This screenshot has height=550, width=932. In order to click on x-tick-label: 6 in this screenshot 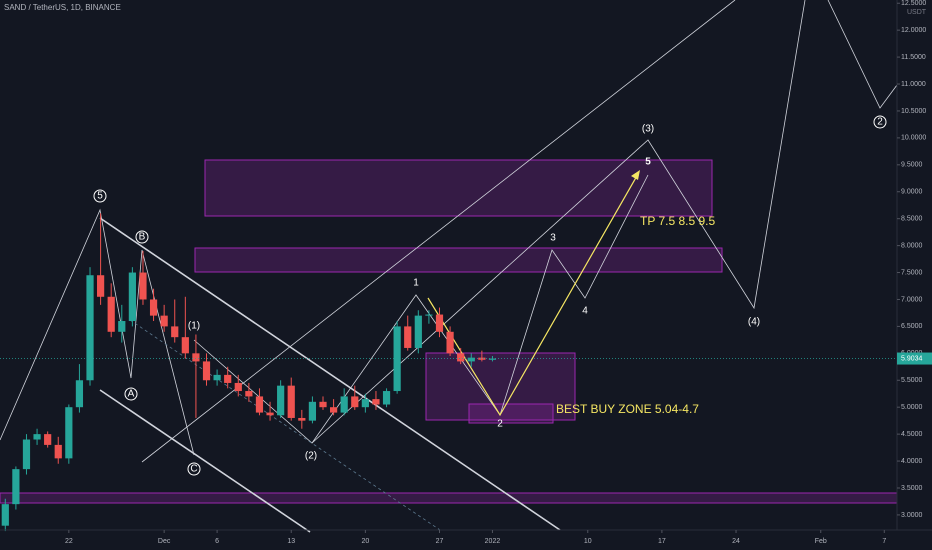, I will do `click(217, 541)`.